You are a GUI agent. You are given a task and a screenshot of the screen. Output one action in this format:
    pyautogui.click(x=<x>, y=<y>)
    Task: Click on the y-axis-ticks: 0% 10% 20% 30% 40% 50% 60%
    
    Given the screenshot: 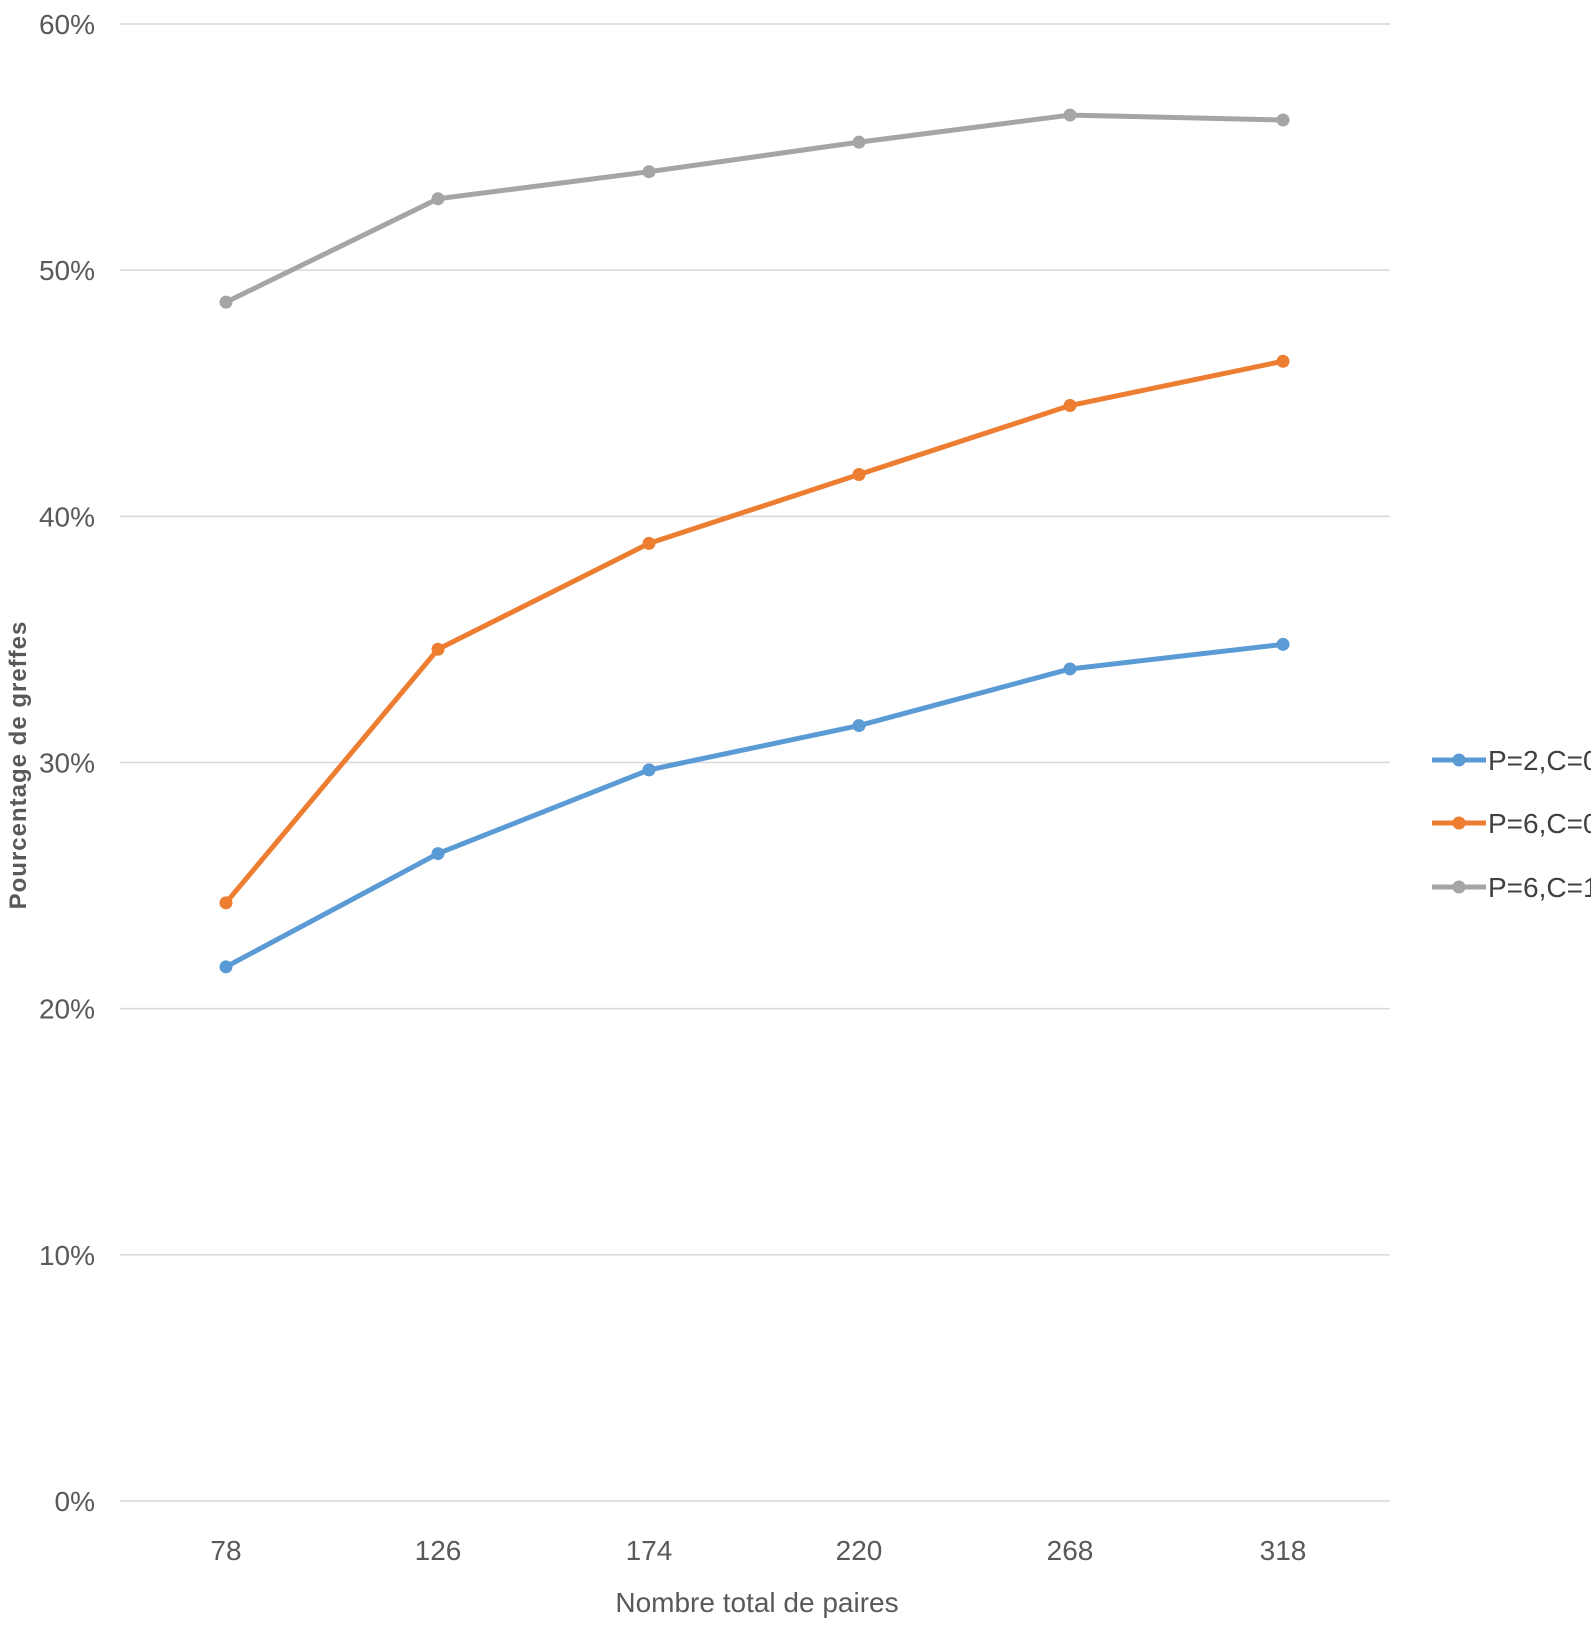 What is the action you would take?
    pyautogui.click(x=67, y=763)
    